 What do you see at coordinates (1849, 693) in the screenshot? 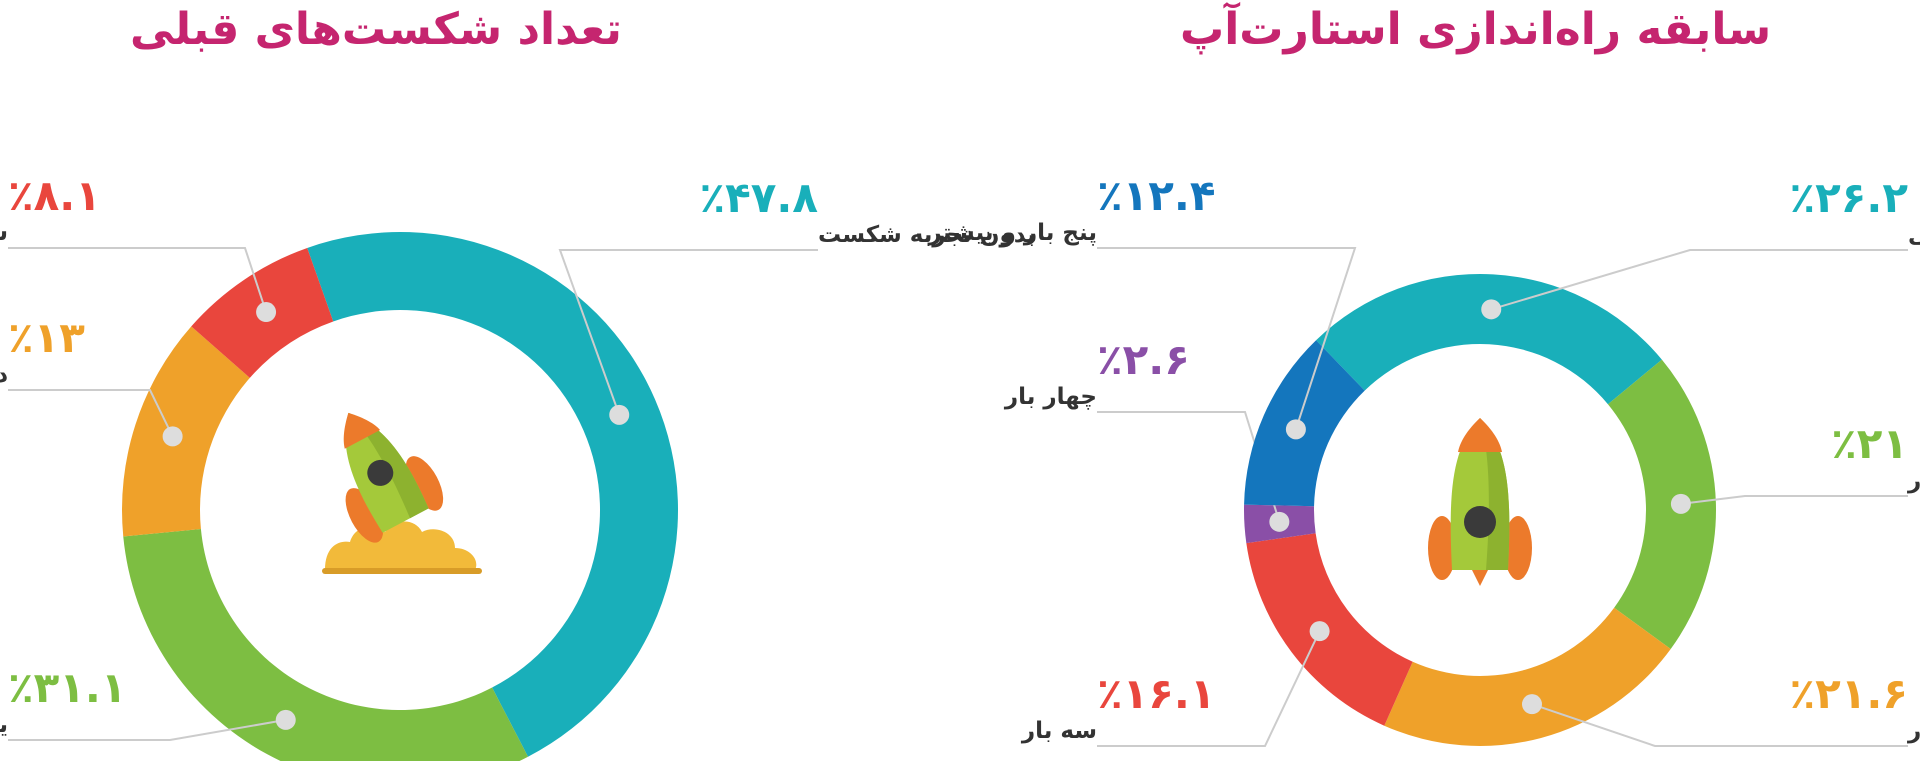
I see `slice-percent-two: ٪۲۱.۶` at bounding box center [1849, 693].